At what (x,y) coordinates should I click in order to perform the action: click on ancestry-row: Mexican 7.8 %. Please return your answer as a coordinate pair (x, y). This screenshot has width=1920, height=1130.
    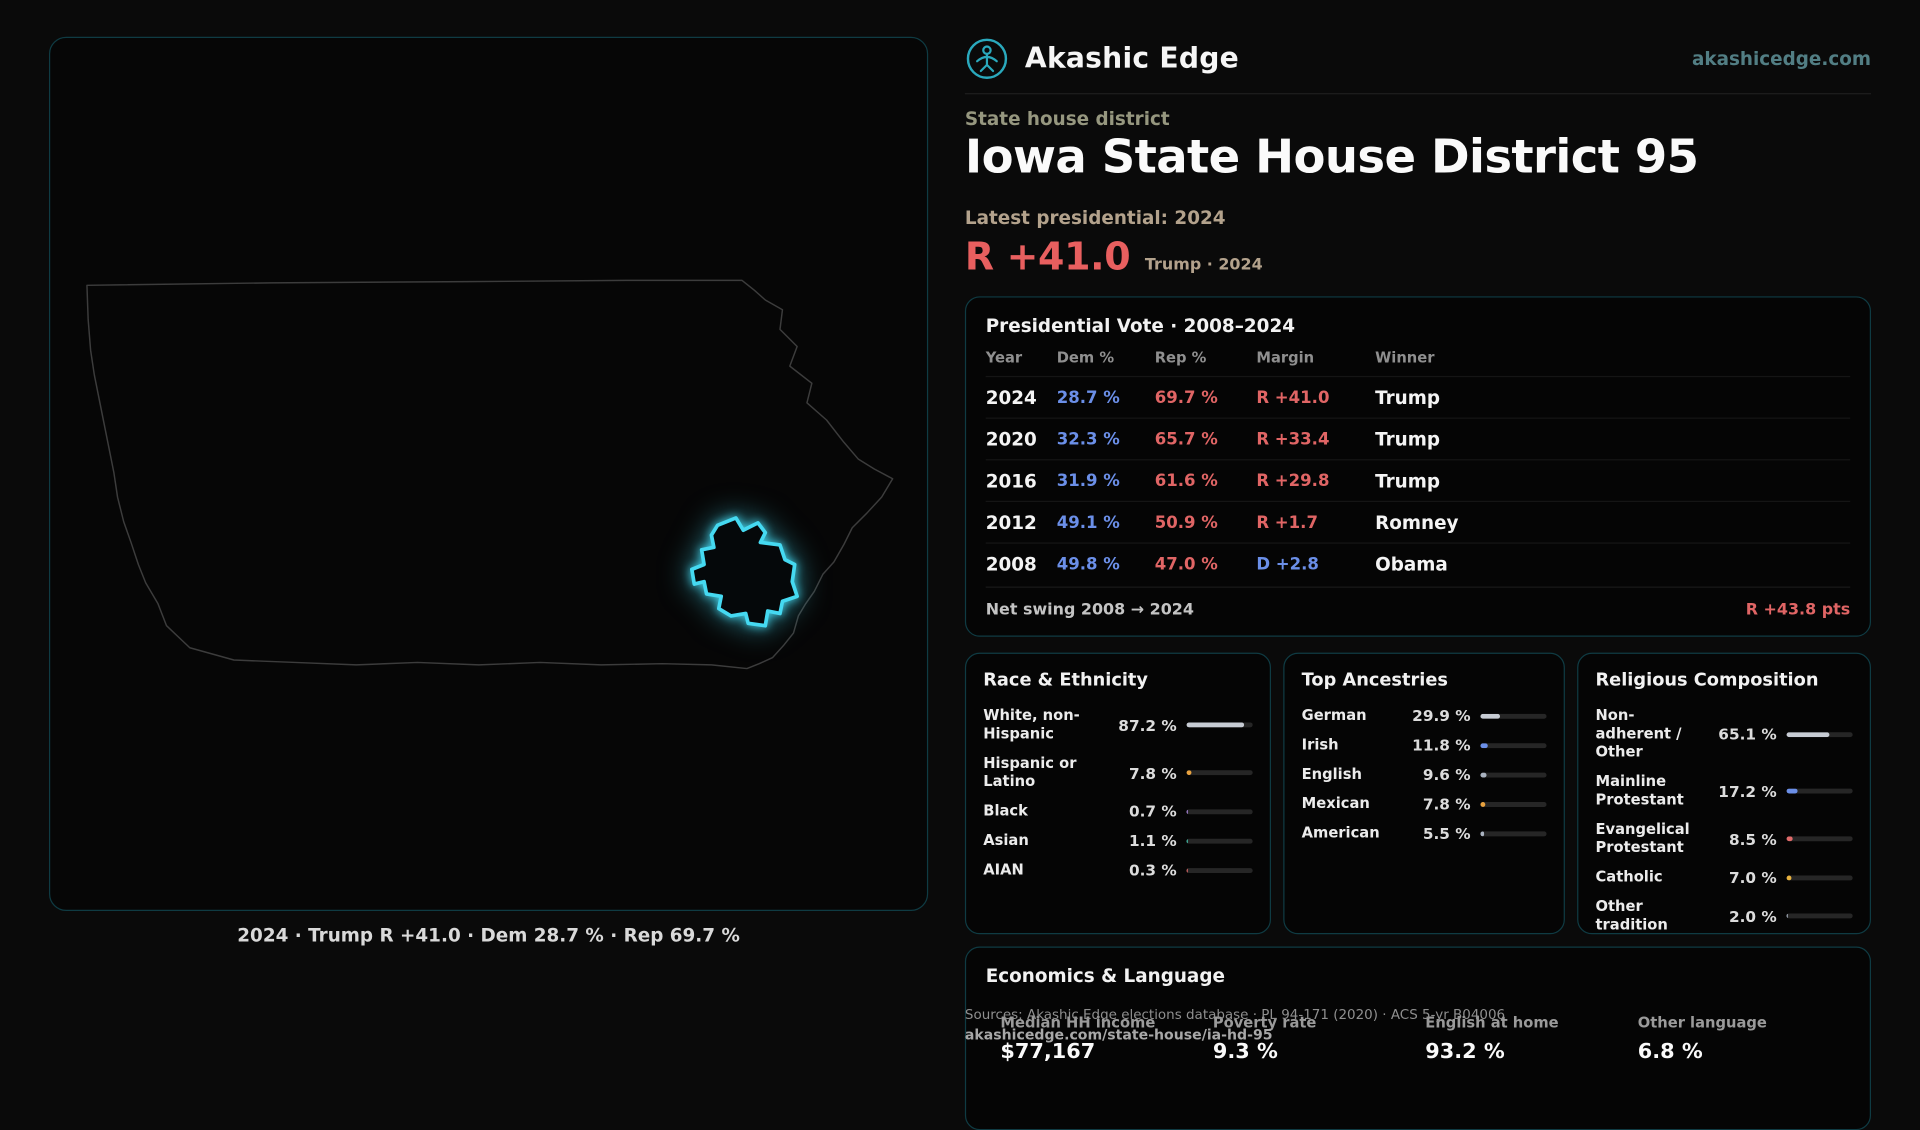
    Looking at the image, I should click on (1424, 804).